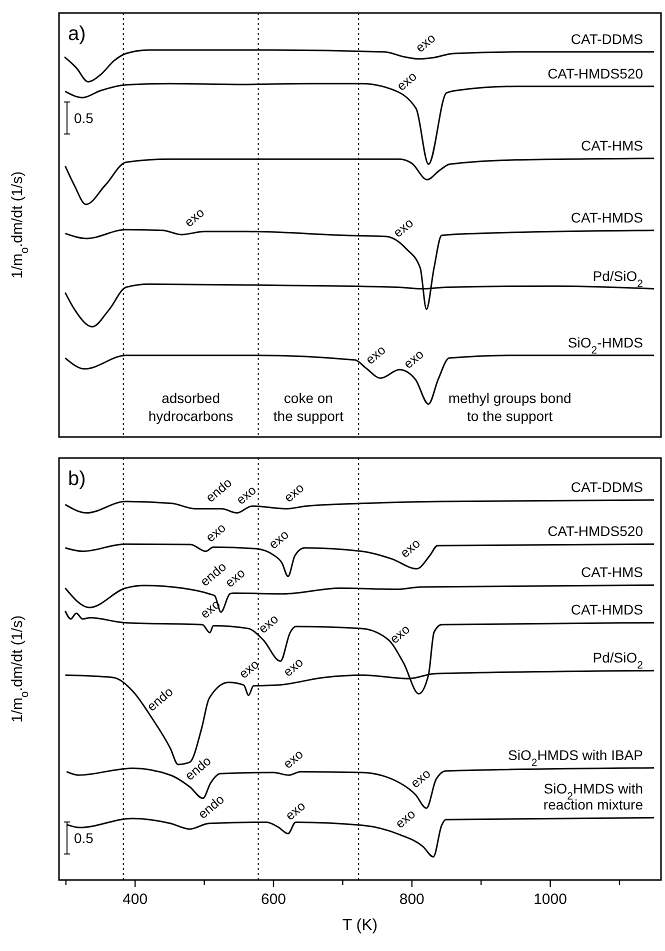 Image resolution: width=665 pixels, height=951 pixels. Describe the element at coordinates (308, 407) in the screenshot. I see `annotation: coke on the support` at that location.